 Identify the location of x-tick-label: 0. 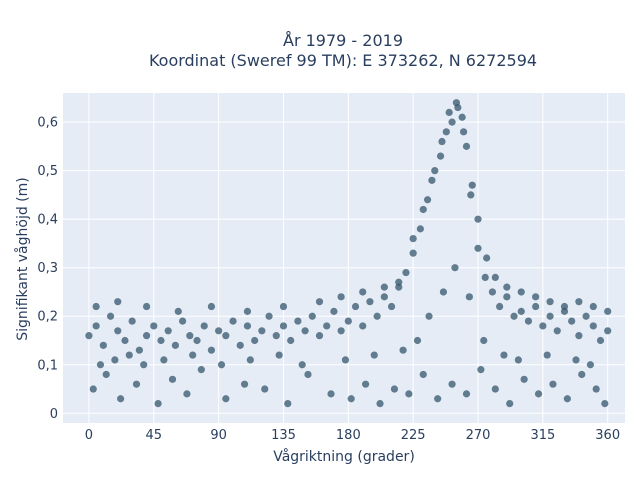
(89, 435).